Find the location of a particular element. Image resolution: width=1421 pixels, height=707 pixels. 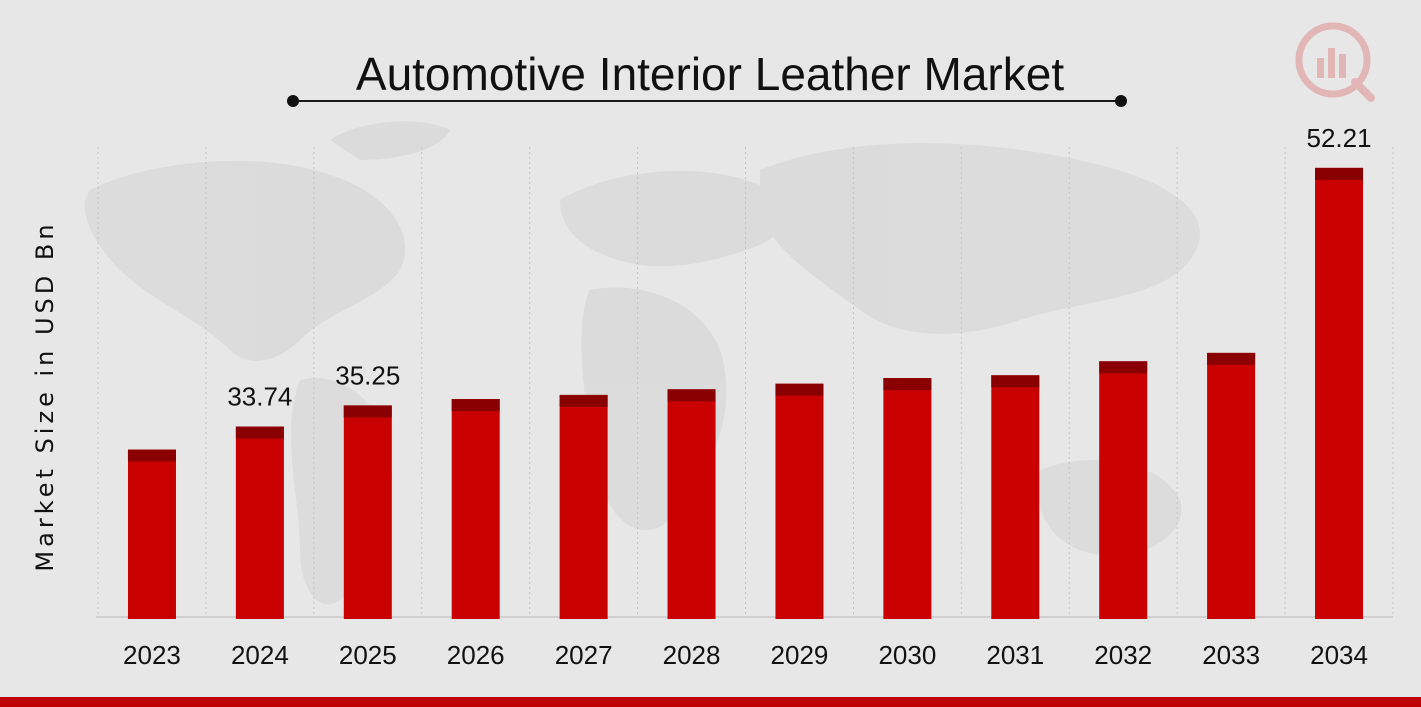

bar-2034 is located at coordinates (1339, 393).